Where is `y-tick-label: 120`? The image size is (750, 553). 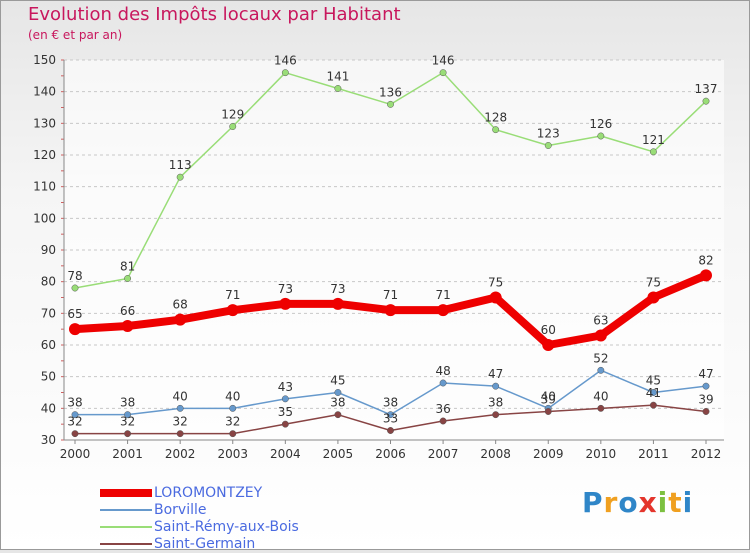 y-tick-label: 120 is located at coordinates (44, 155).